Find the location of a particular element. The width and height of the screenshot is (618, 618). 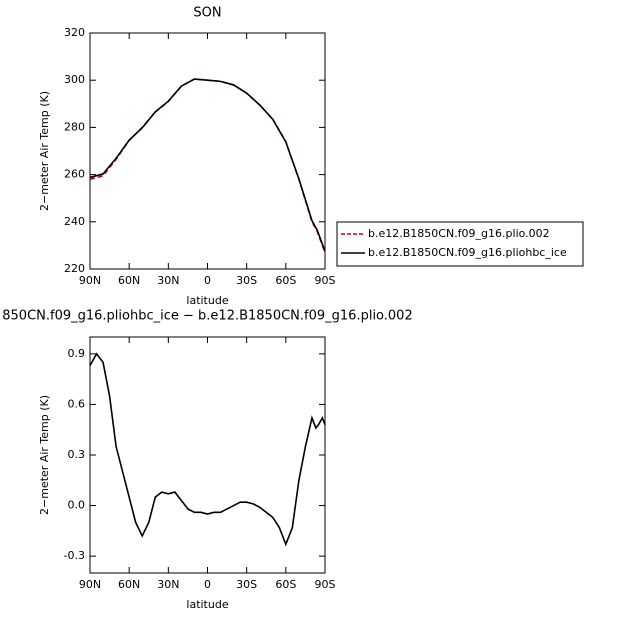

legend-label: b.e12.B1850CN.f09_g16.plio.002 is located at coordinates (459, 233).